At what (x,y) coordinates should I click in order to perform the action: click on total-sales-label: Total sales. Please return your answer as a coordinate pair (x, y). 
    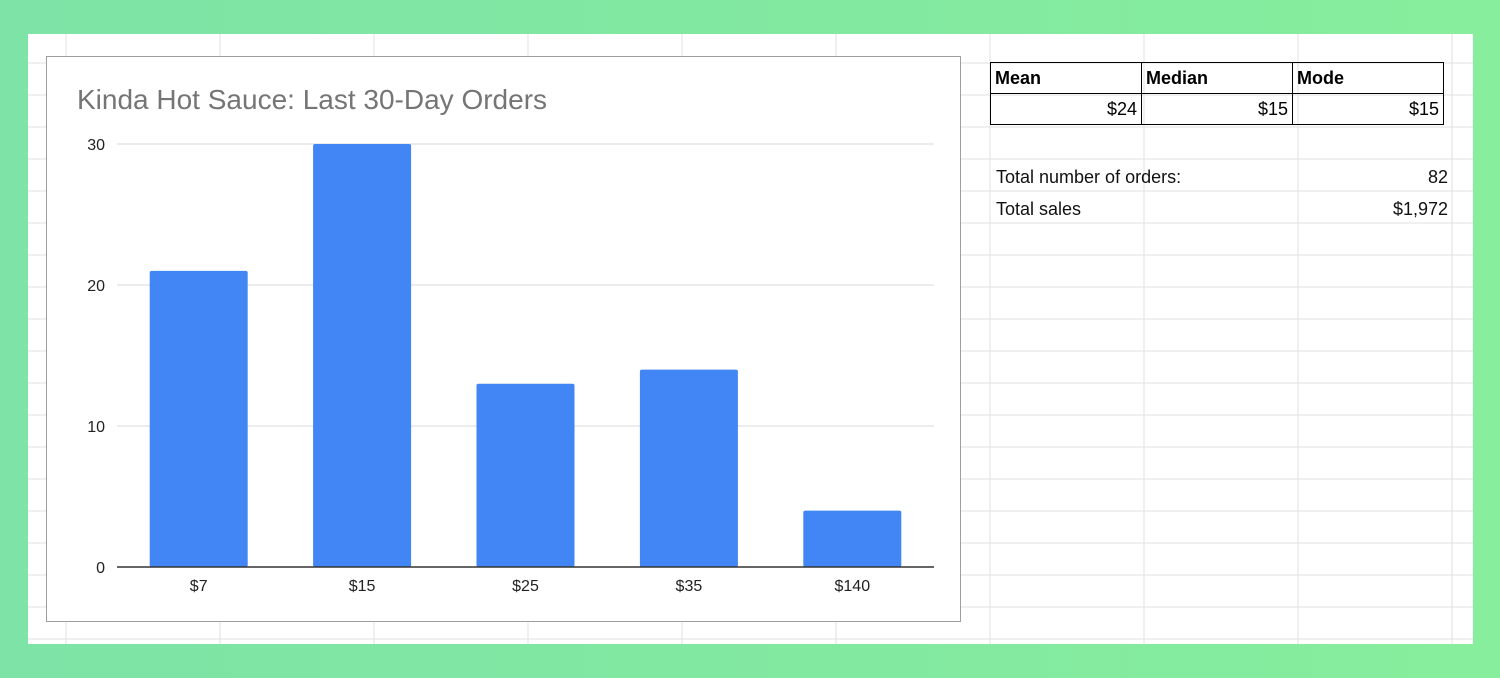
    Looking at the image, I should click on (1039, 209).